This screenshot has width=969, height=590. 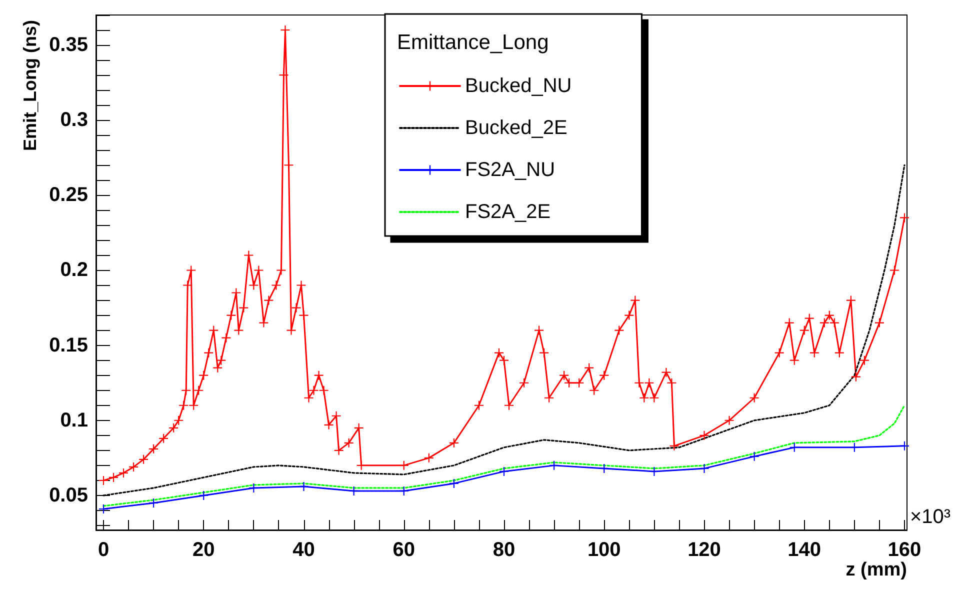 I want to click on legend-label: FS2A_NU, so click(x=510, y=170).